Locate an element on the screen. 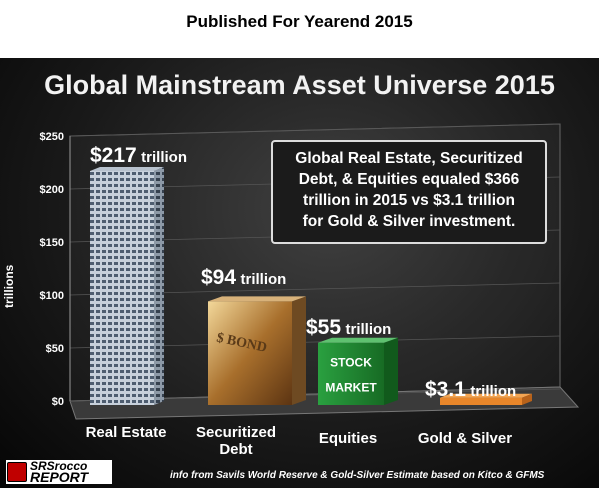 The width and height of the screenshot is (599, 488). y-tick-label-150: $150 is located at coordinates (52, 243).